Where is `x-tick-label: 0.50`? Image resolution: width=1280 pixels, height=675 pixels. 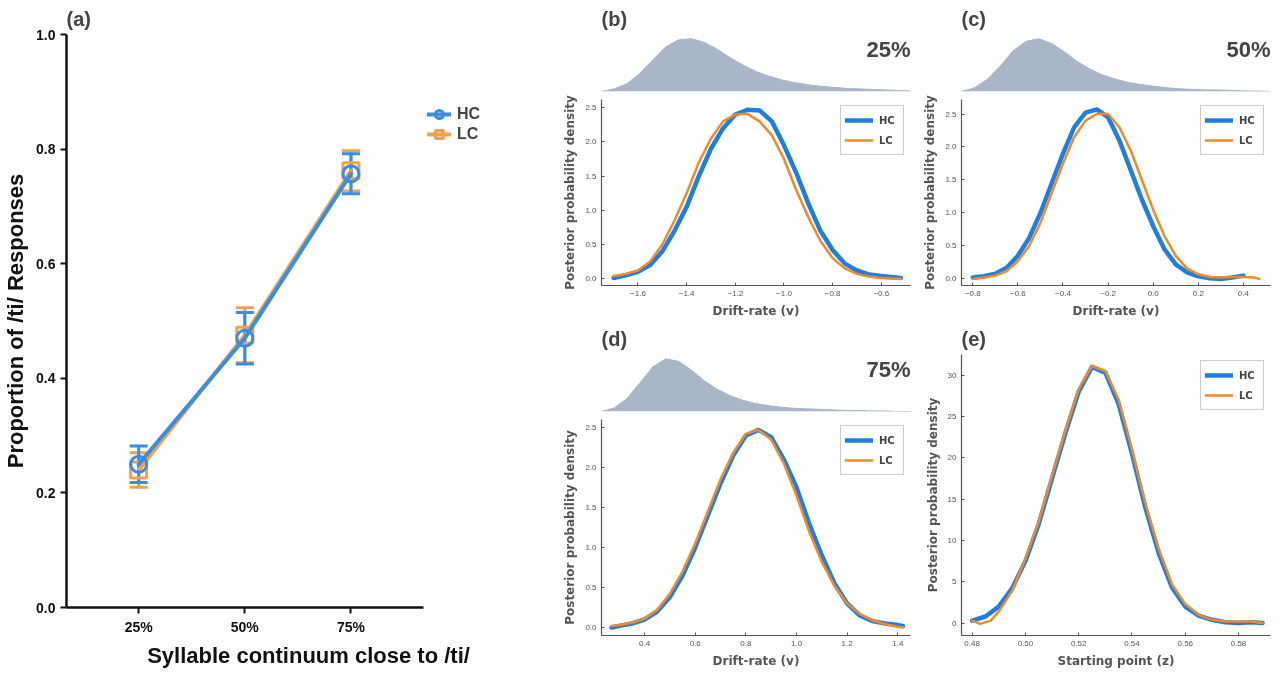
x-tick-label: 0.50 is located at coordinates (1025, 643).